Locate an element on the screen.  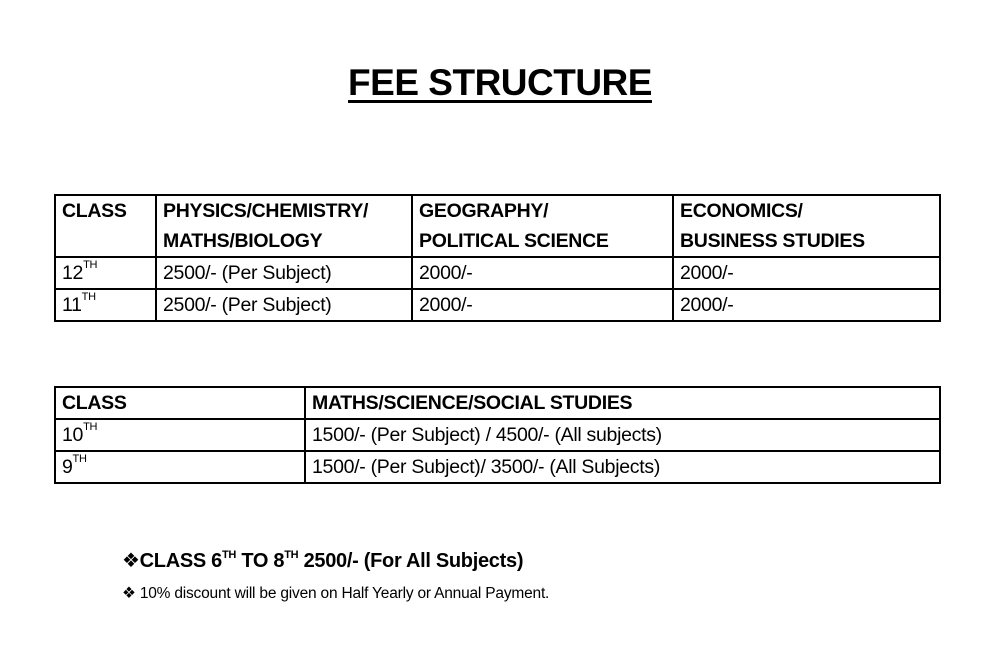
table-header-row: CLASS MATHS/SCIENCE/SOCIAL STUDIES is located at coordinates (497, 403).